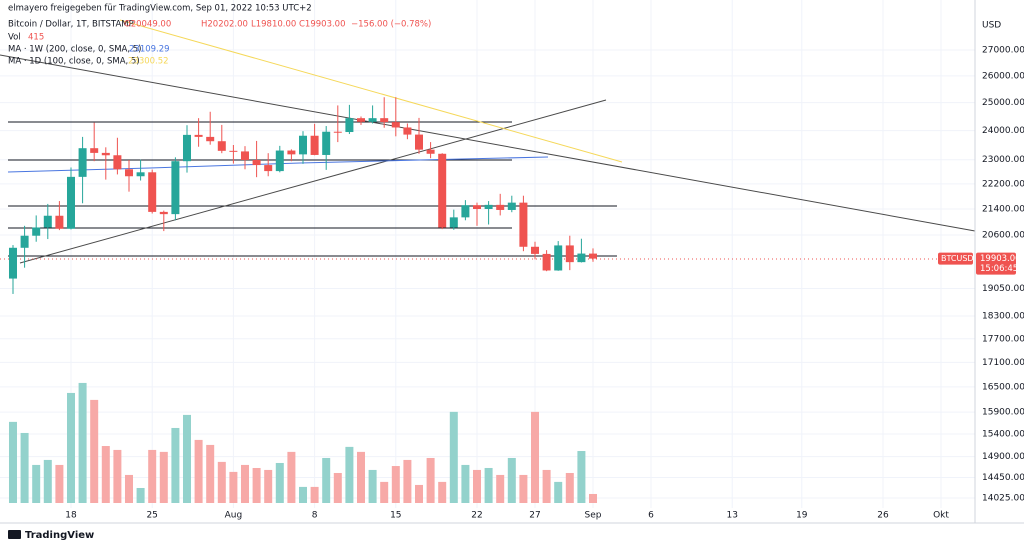 The image size is (1024, 547). Describe the element at coordinates (534, 516) in the screenshot. I see `x-tick-label: 27` at that location.